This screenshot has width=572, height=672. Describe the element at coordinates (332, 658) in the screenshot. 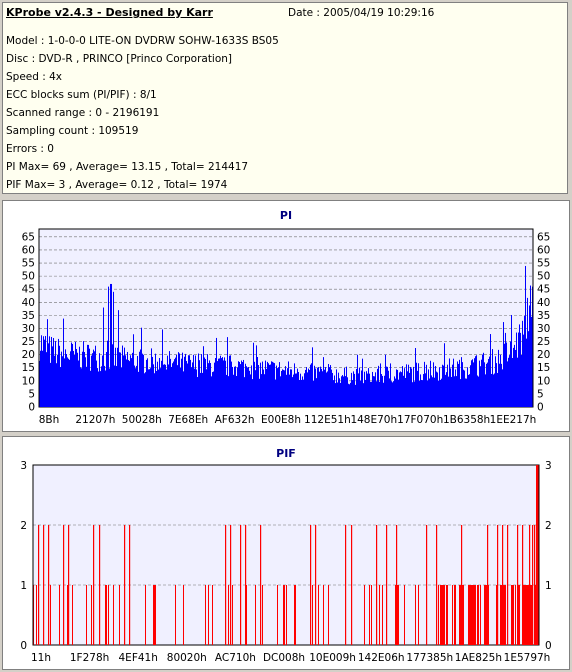

I see `pif-xtick-label: 10E009h` at that location.